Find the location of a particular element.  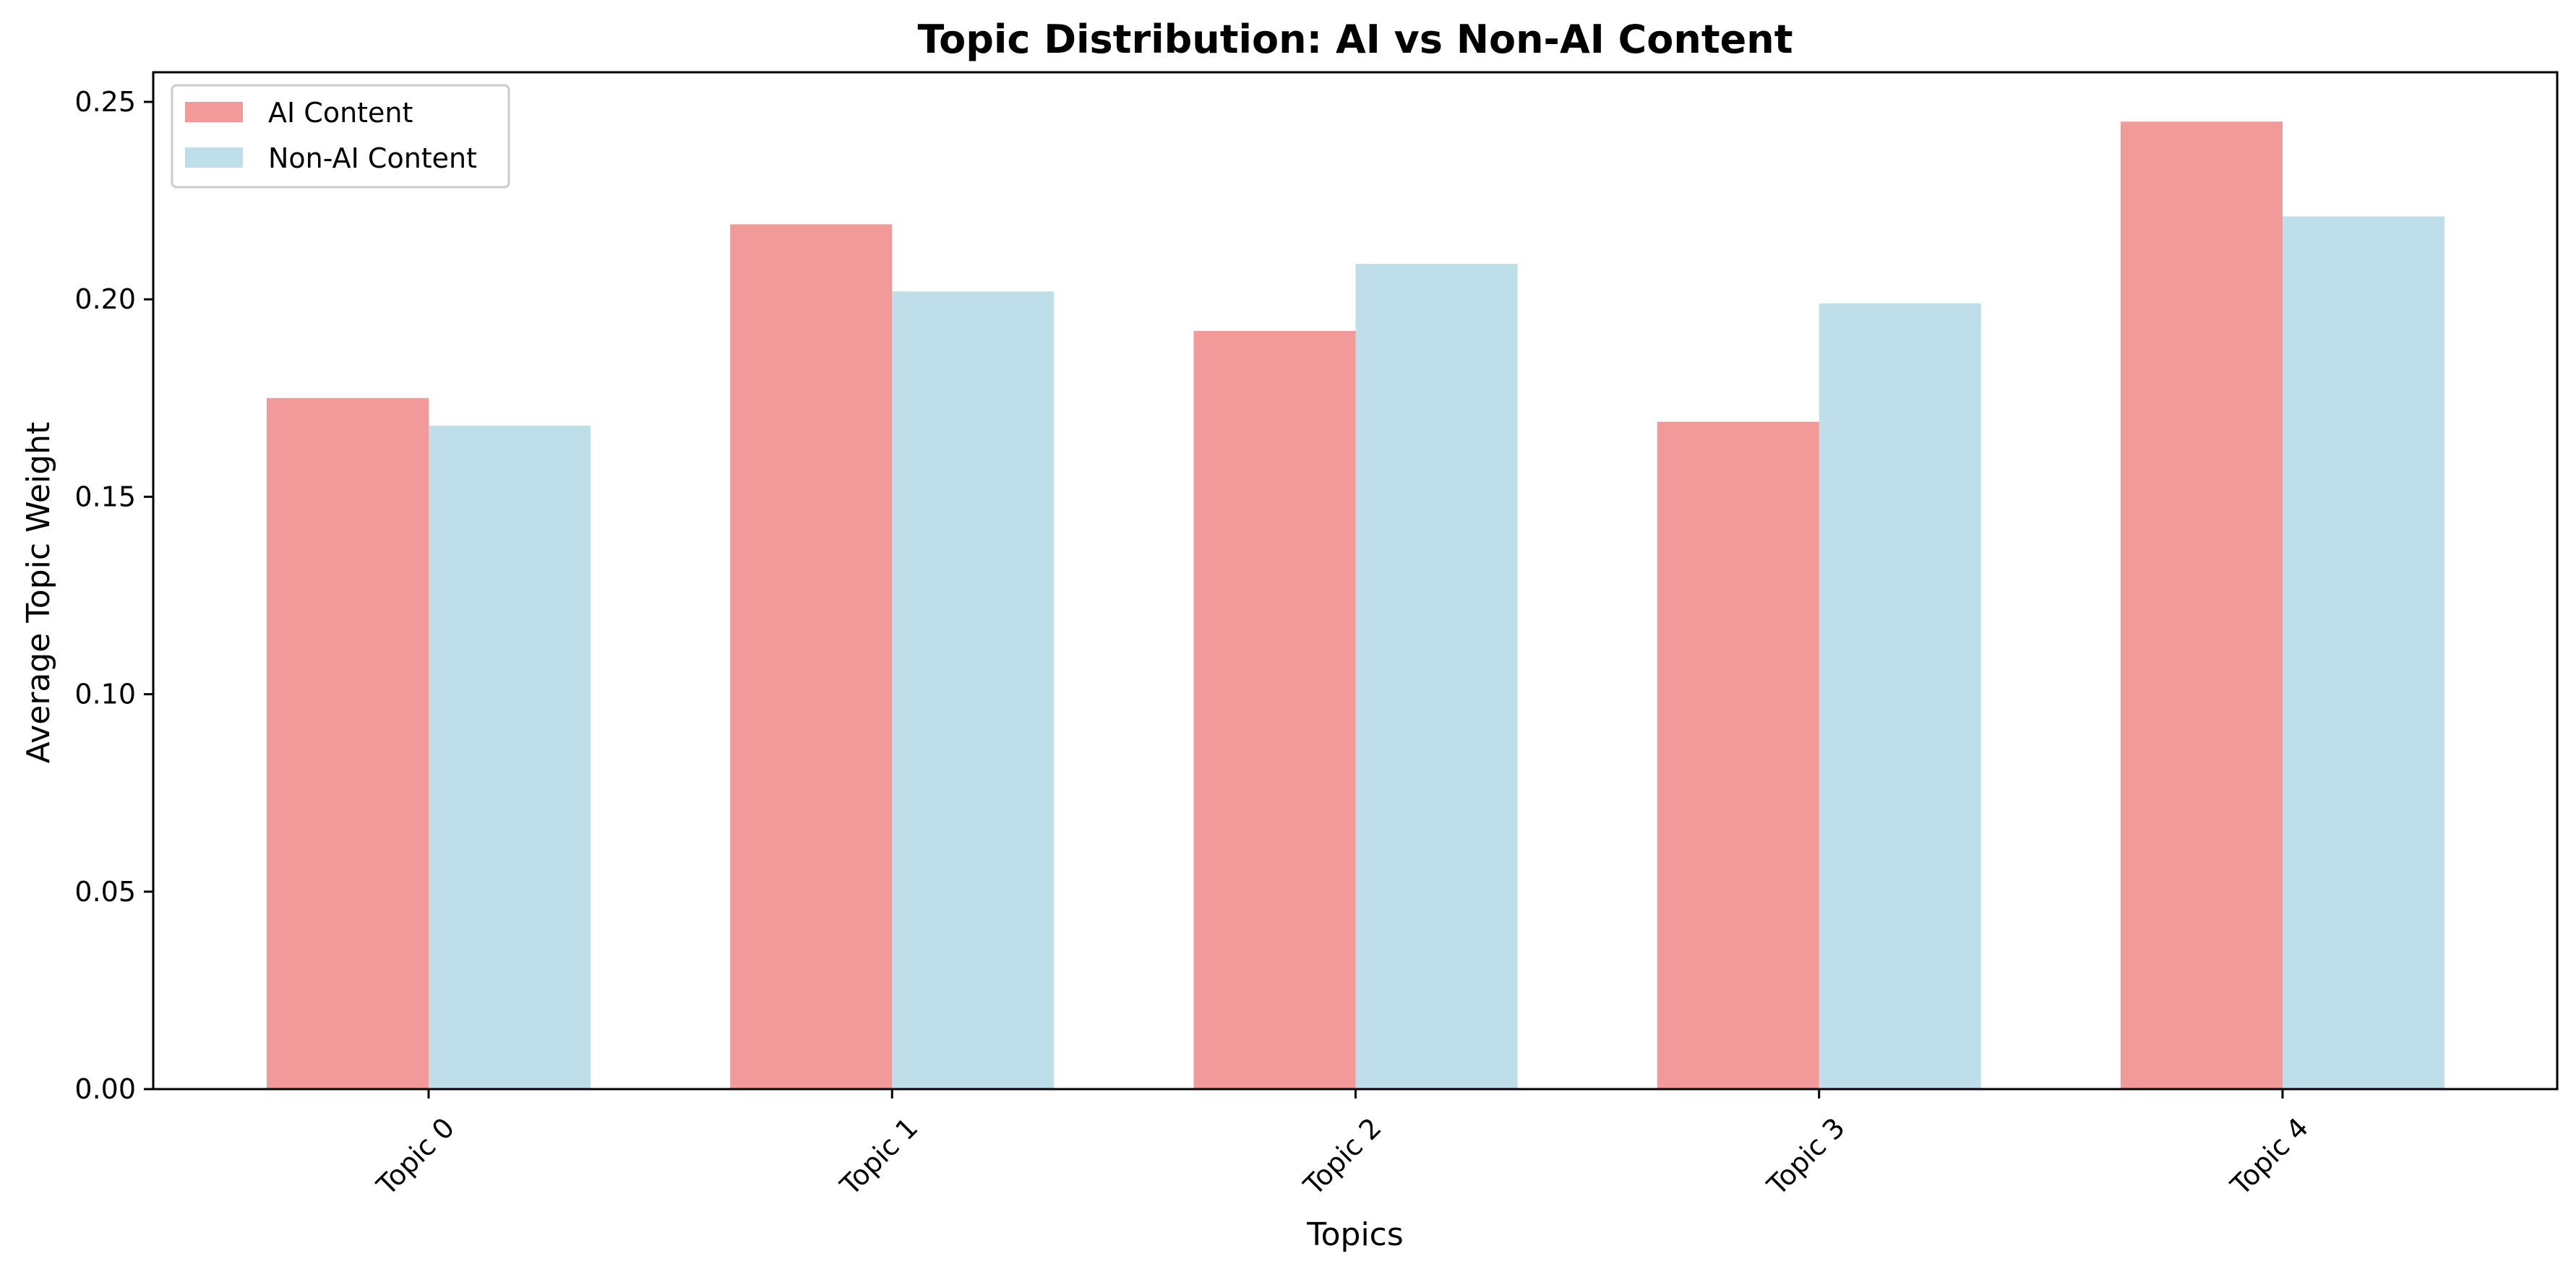

legend-box is located at coordinates (341, 136).